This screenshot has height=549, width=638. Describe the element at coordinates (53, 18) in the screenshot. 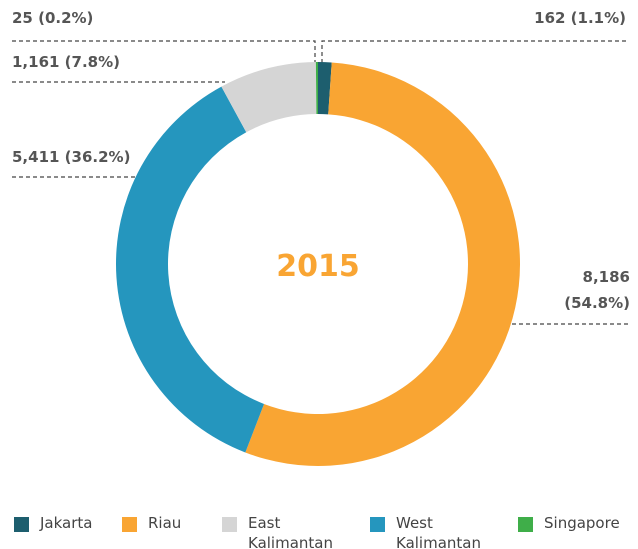

I see `data-label: 25 (0.2%)` at that location.